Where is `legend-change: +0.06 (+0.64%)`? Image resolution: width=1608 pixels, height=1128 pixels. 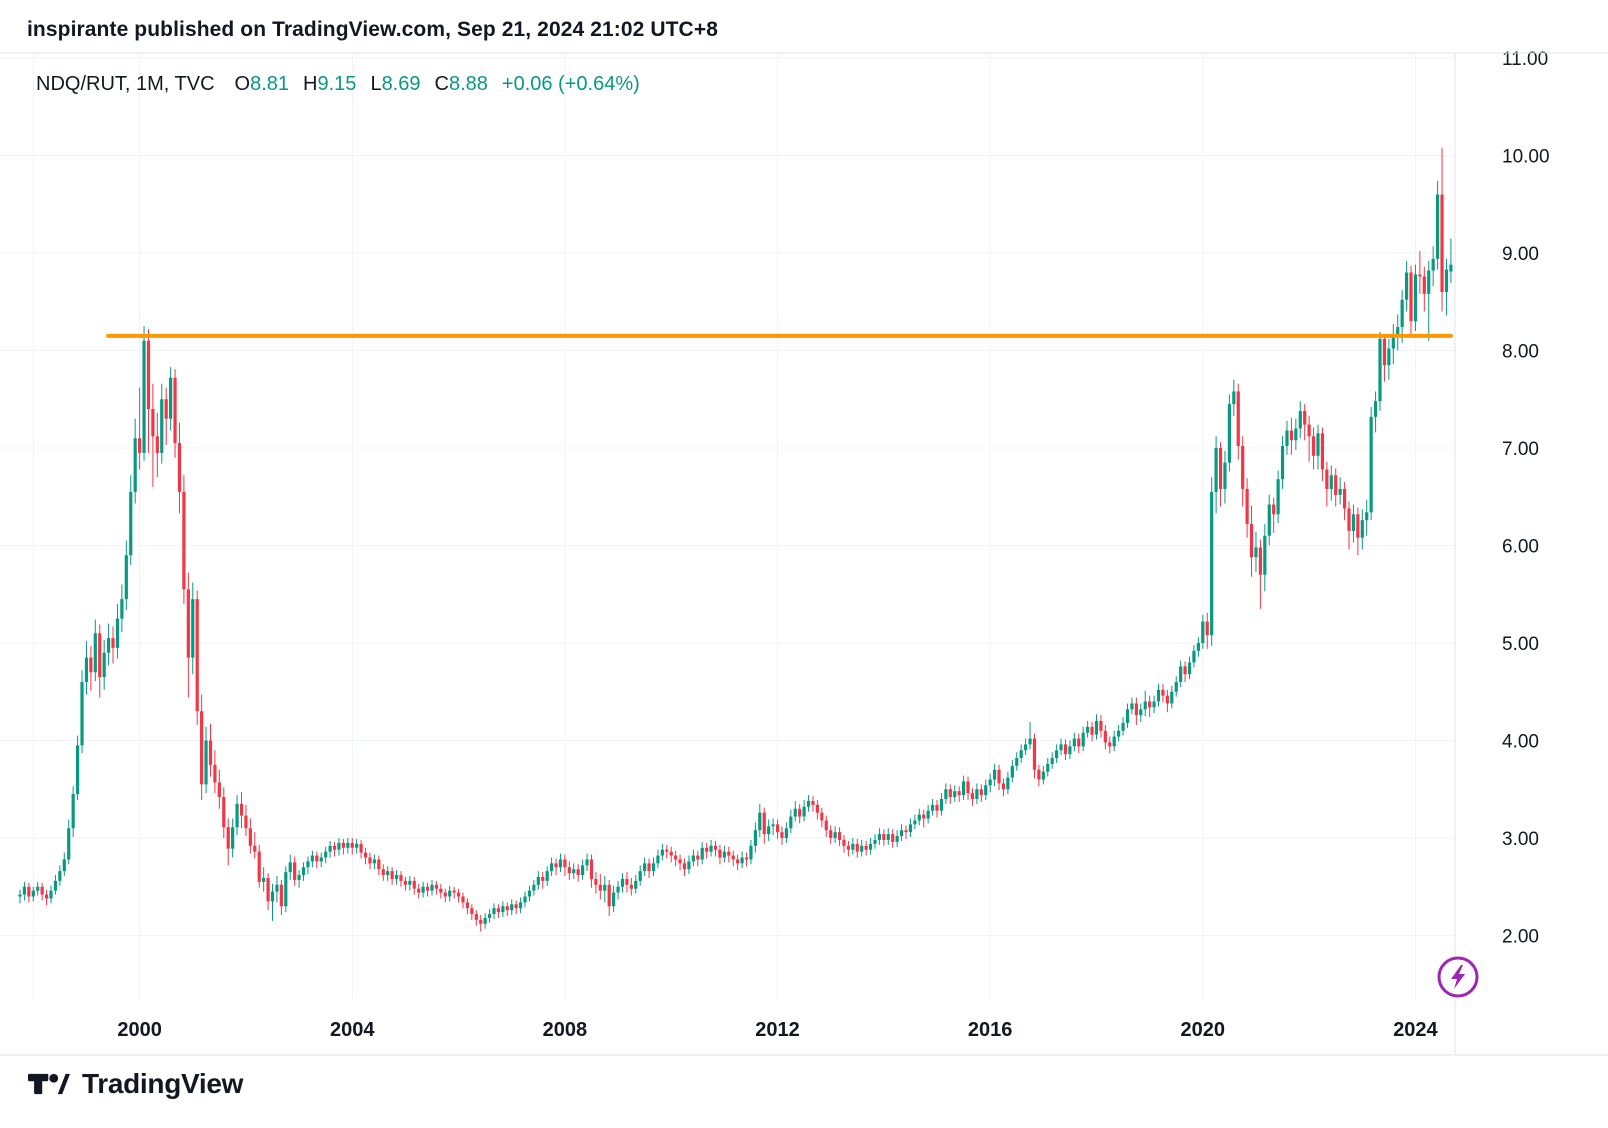 legend-change: +0.06 (+0.64%) is located at coordinates (570, 84).